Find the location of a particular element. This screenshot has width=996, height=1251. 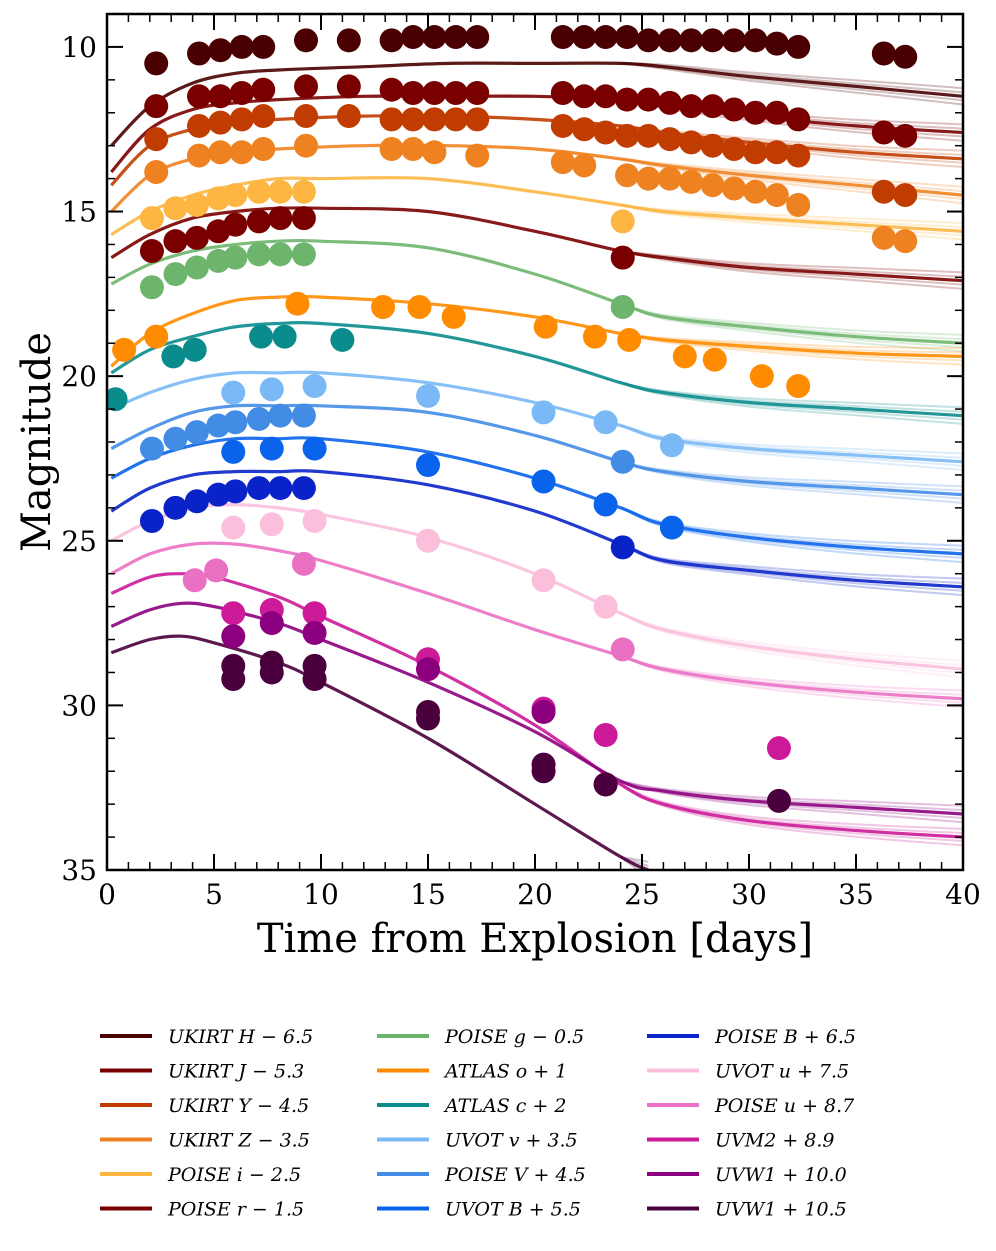

x-tick-label: 0 is located at coordinates (107, 894).